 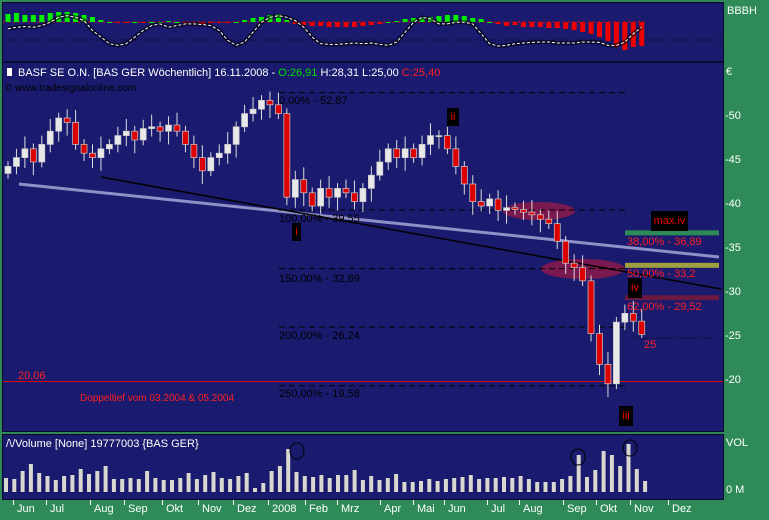 I want to click on indicator-label: BBBH, so click(x=742, y=11).